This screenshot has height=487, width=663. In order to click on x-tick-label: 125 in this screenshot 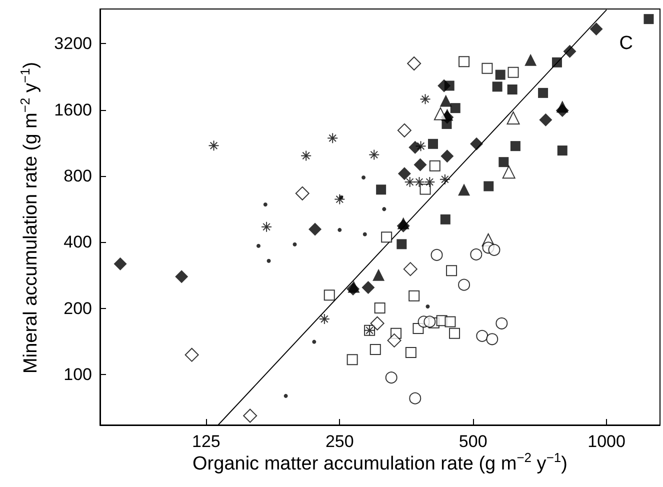, I will do `click(206, 441)`.